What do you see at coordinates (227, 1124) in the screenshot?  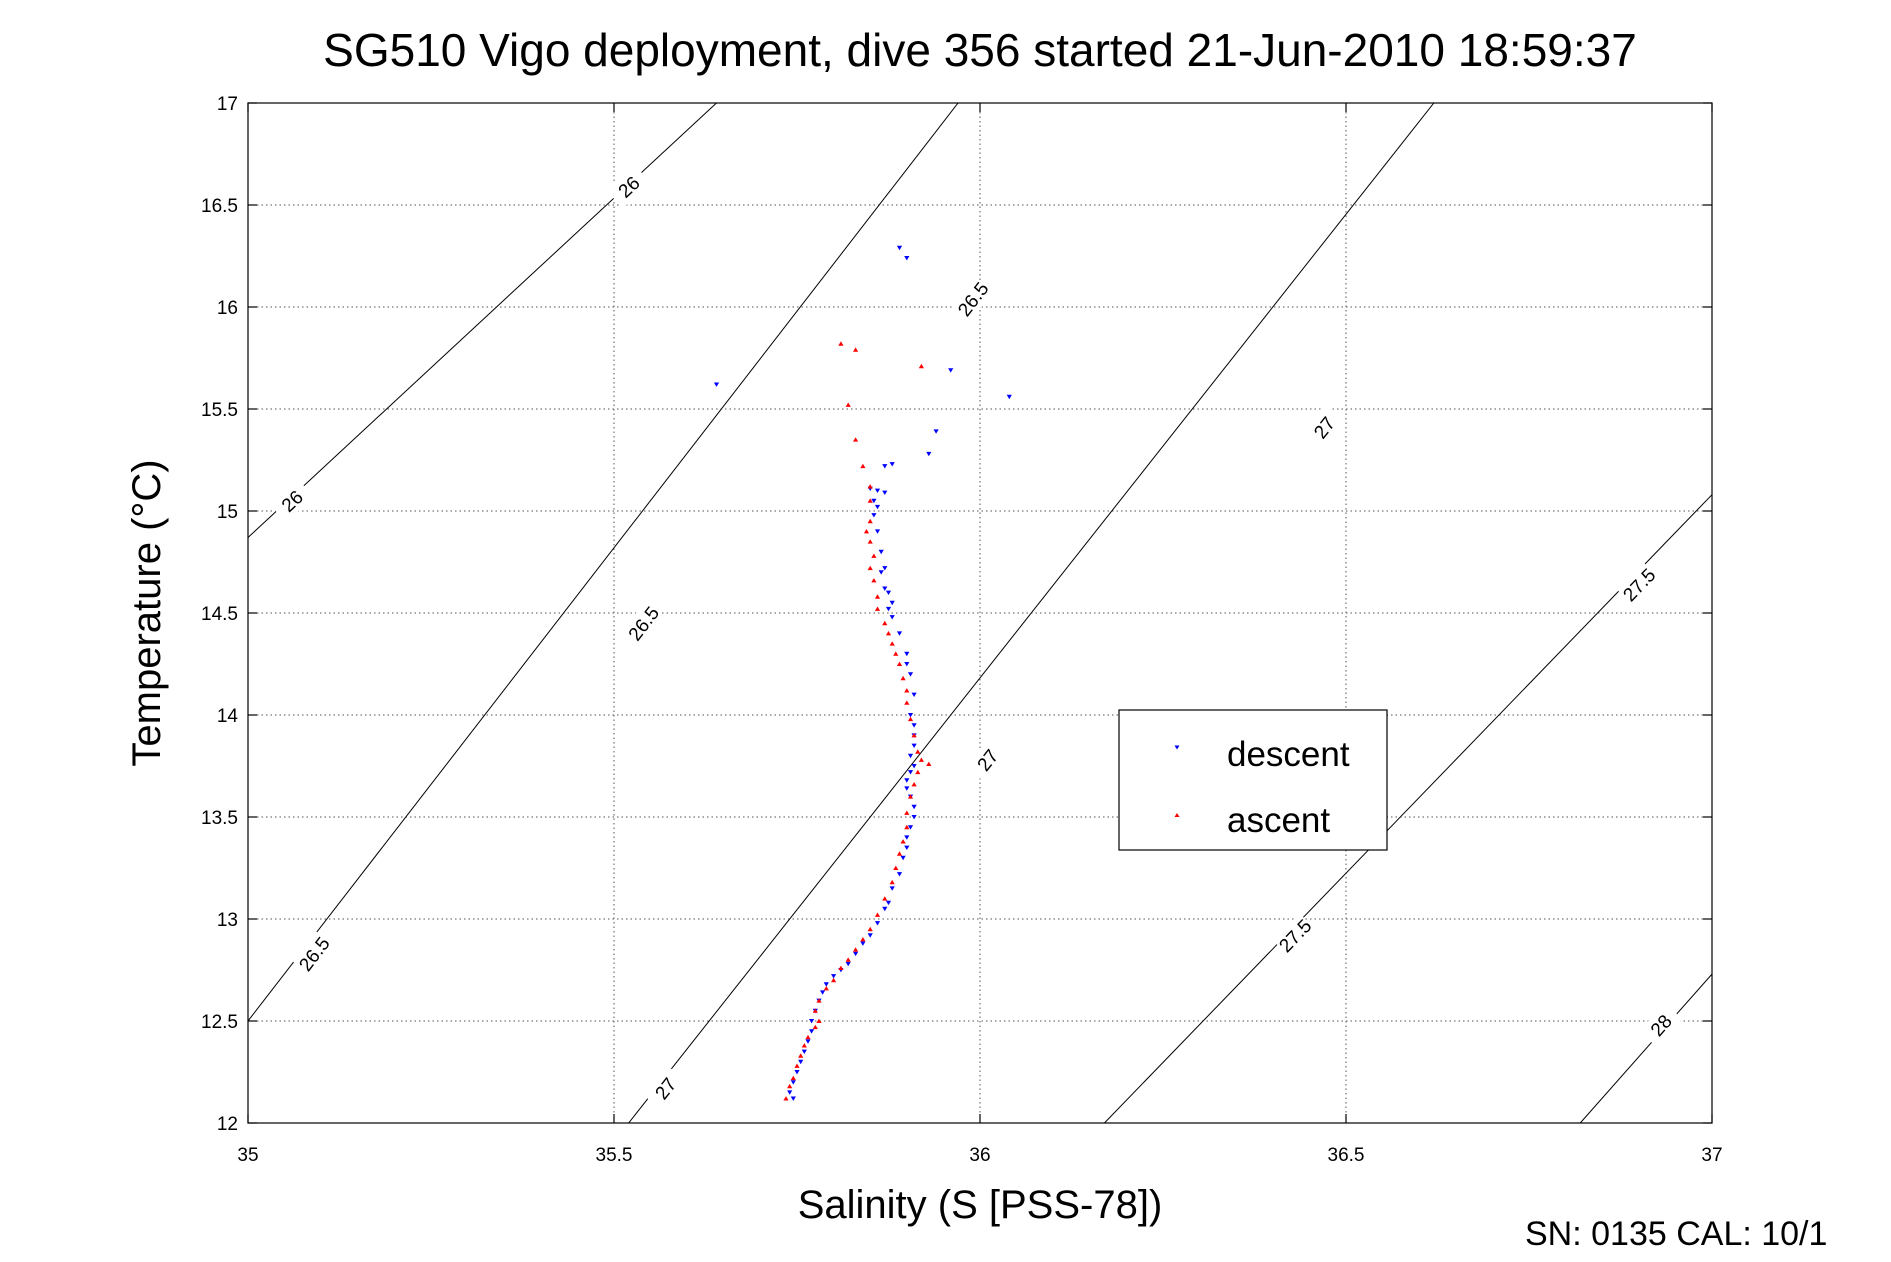 I see `y-tick-label: 12` at bounding box center [227, 1124].